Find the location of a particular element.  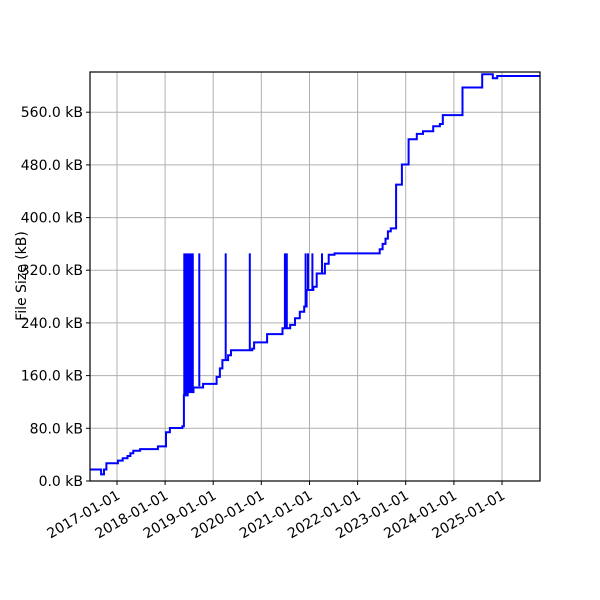

y-tick-label: 0.0 kB is located at coordinates (61, 482).